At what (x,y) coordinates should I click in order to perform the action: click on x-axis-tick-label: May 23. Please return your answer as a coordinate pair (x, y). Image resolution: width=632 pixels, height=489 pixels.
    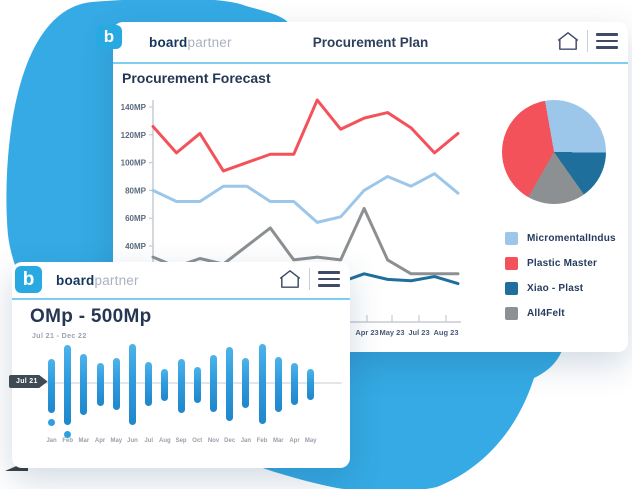
    Looking at the image, I should click on (391, 332).